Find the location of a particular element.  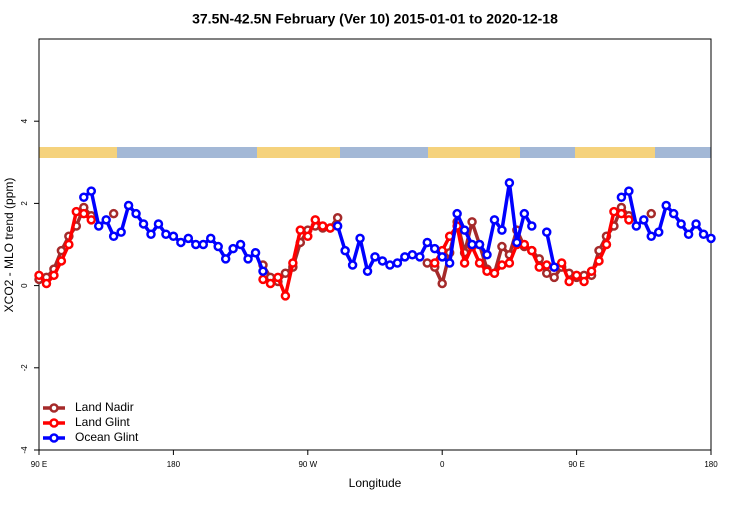

x-tick-label: 90 E is located at coordinates (39, 464).